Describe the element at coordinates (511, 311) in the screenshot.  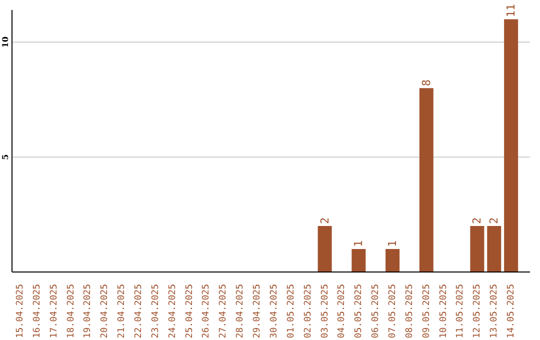
I see `x-tick-label: 14.05.2025` at that location.